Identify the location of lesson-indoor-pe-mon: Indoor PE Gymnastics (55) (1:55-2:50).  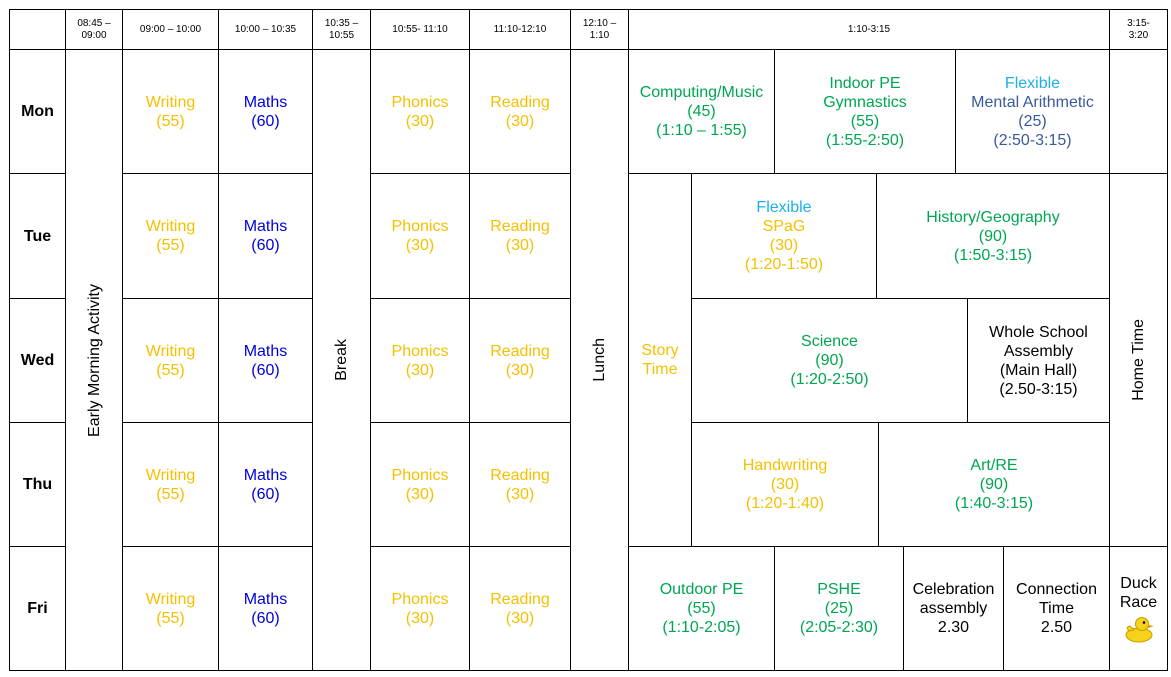
(865, 111).